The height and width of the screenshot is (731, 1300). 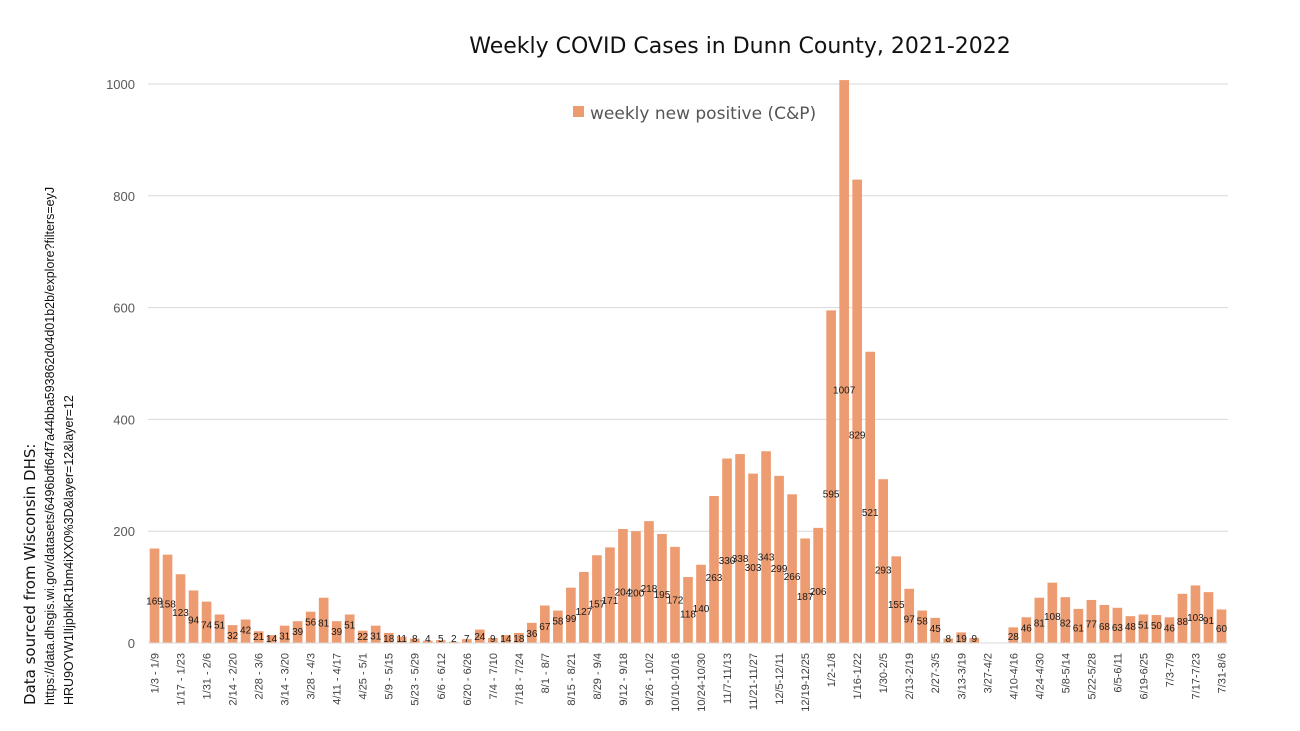 I want to click on data-label: 108, so click(x=1052, y=617).